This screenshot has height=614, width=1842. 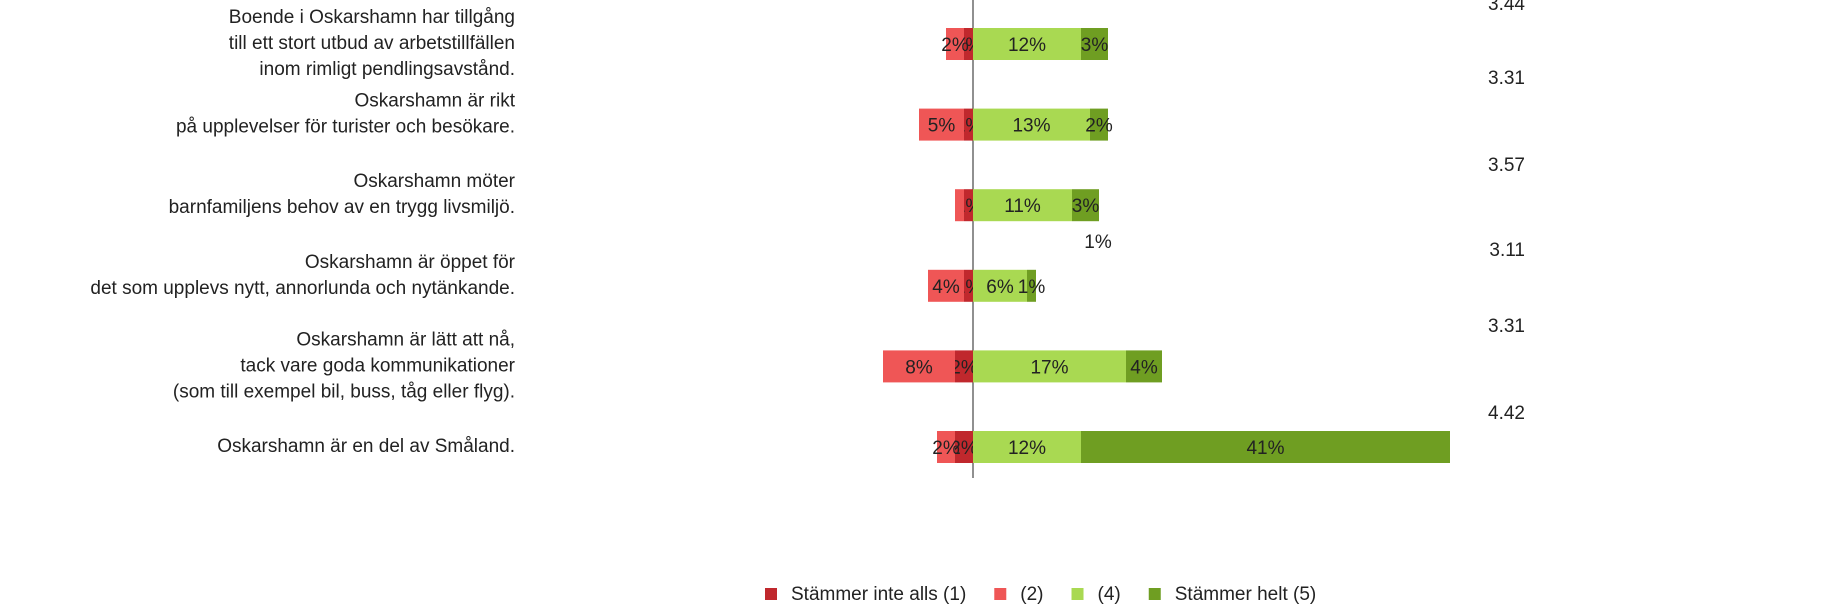 What do you see at coordinates (405, 339) in the screenshot?
I see `category-label: Oskarshamn är lätt att nå,` at bounding box center [405, 339].